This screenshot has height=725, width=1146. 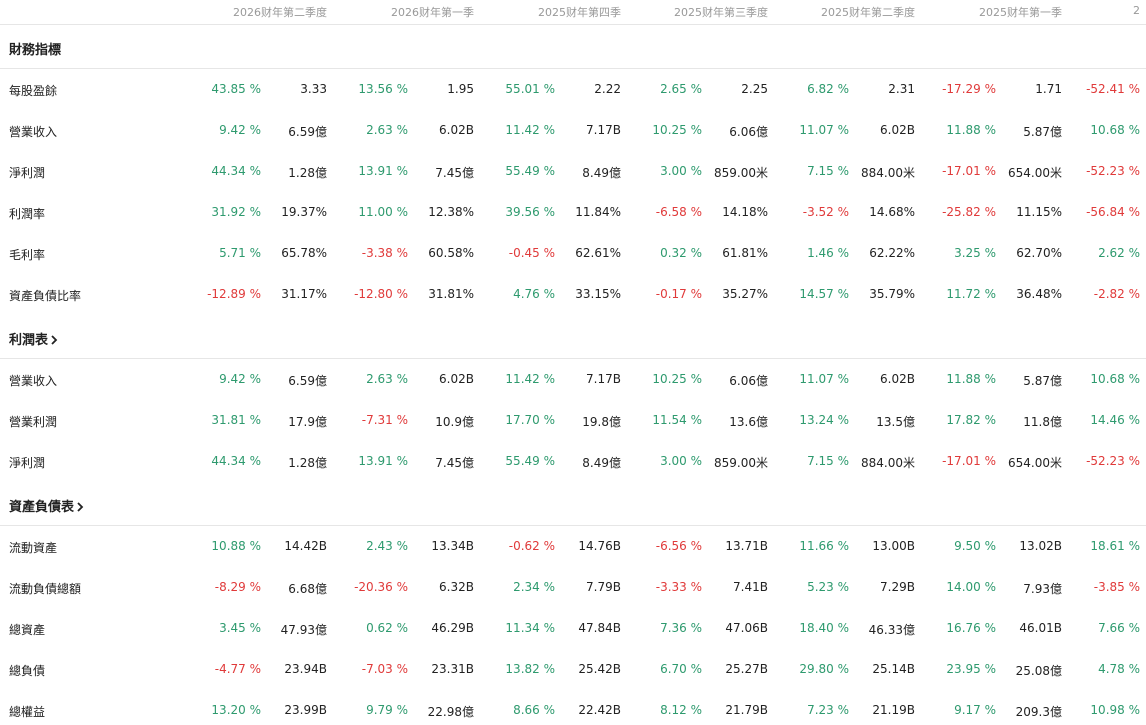 What do you see at coordinates (681, 669) in the screenshot?
I see `change-percent: 6.70 %` at bounding box center [681, 669].